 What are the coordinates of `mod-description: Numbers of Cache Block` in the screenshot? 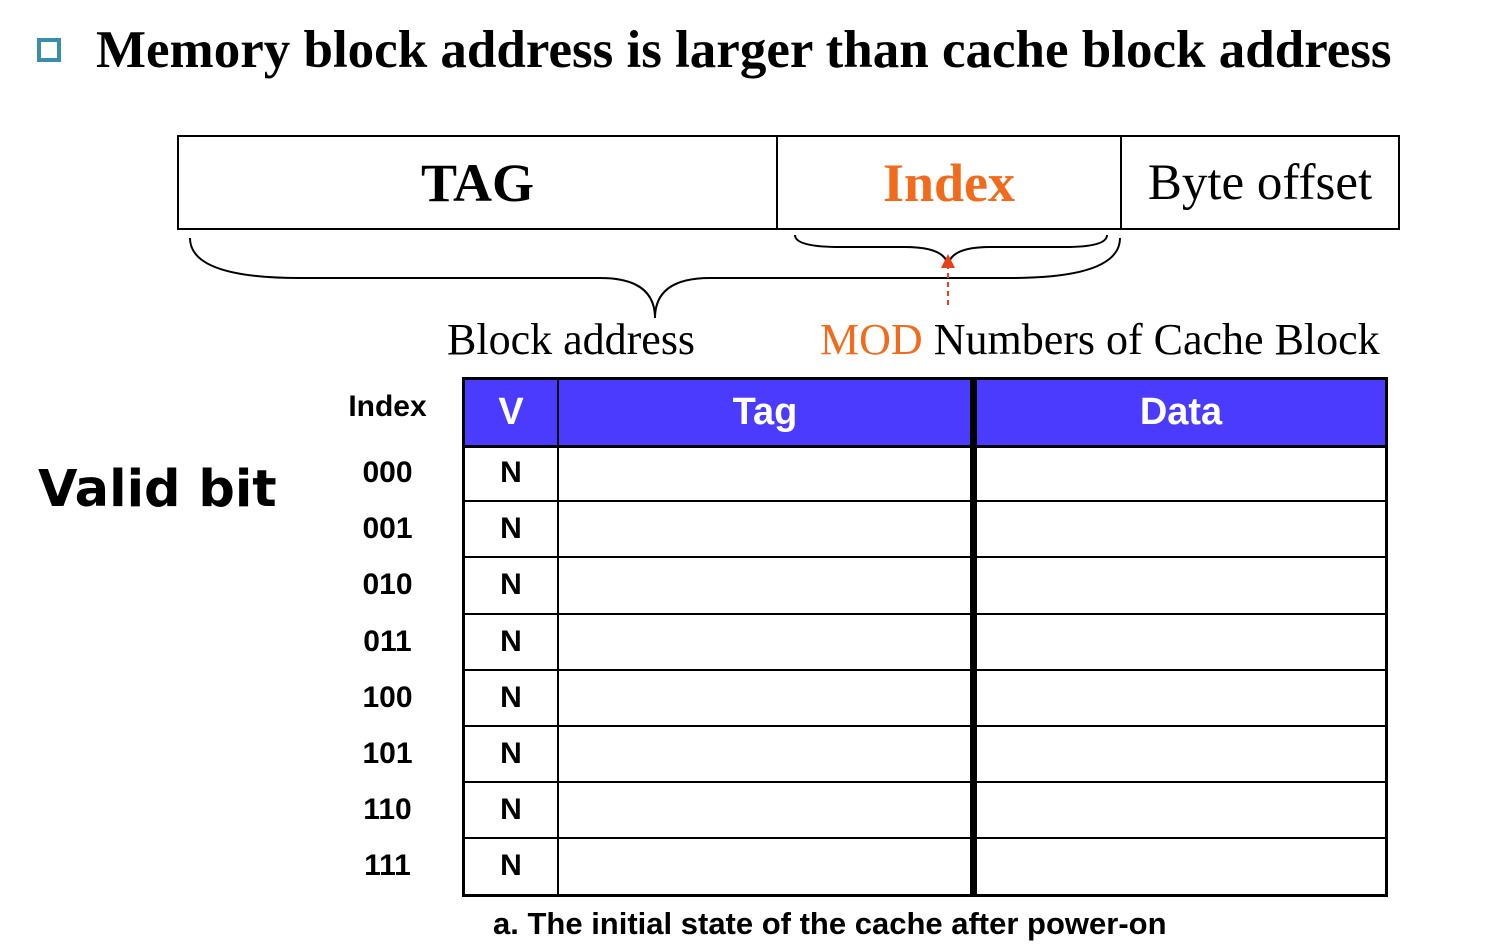 It's located at (1151, 339).